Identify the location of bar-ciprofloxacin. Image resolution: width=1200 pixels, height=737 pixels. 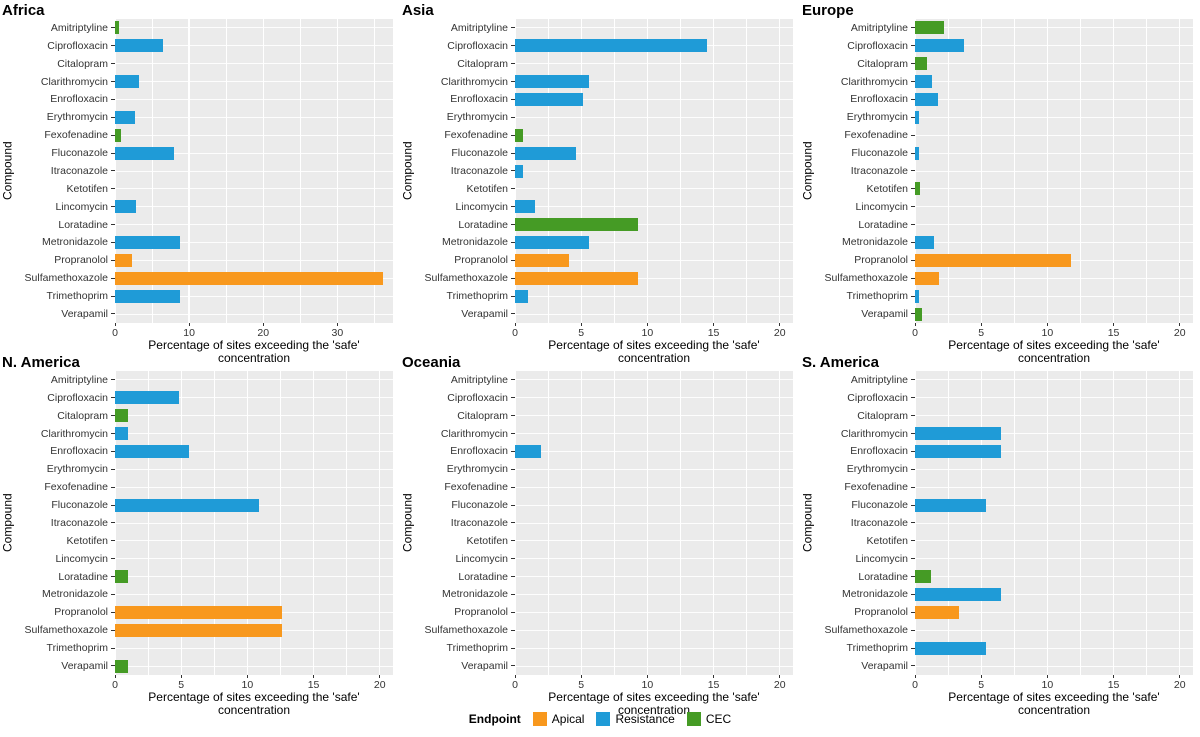
(611, 46).